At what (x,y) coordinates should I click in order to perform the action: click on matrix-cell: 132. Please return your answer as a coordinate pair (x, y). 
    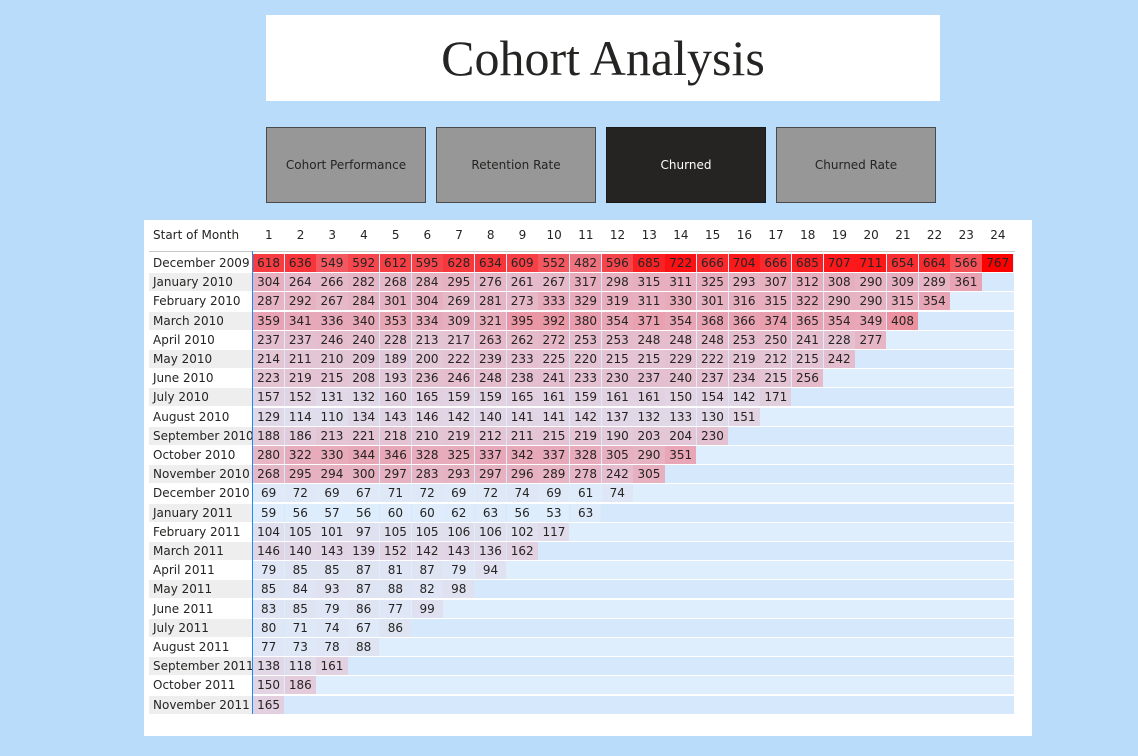
    Looking at the image, I should click on (649, 416).